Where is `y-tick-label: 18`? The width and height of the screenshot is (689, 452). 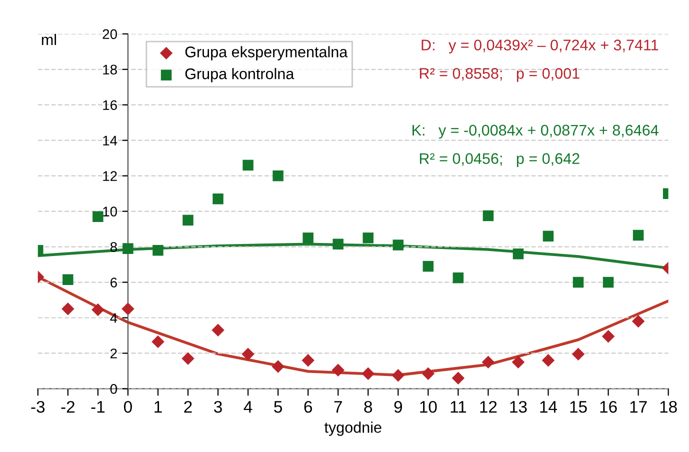
y-tick-label: 18 is located at coordinates (110, 69).